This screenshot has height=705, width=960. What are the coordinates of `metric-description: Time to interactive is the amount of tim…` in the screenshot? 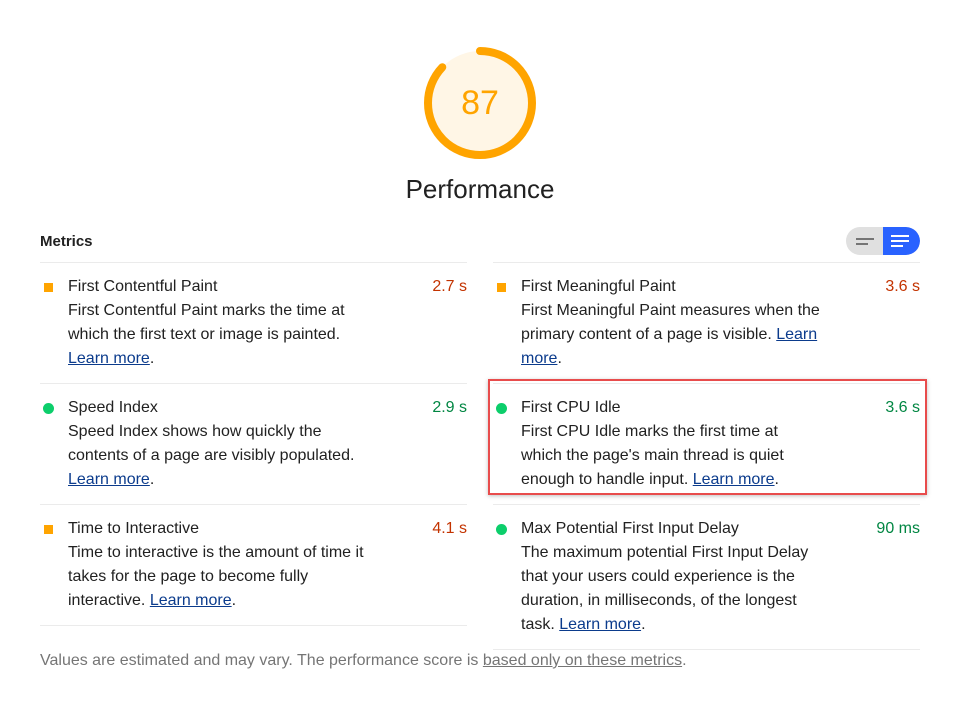 It's located at (216, 576).